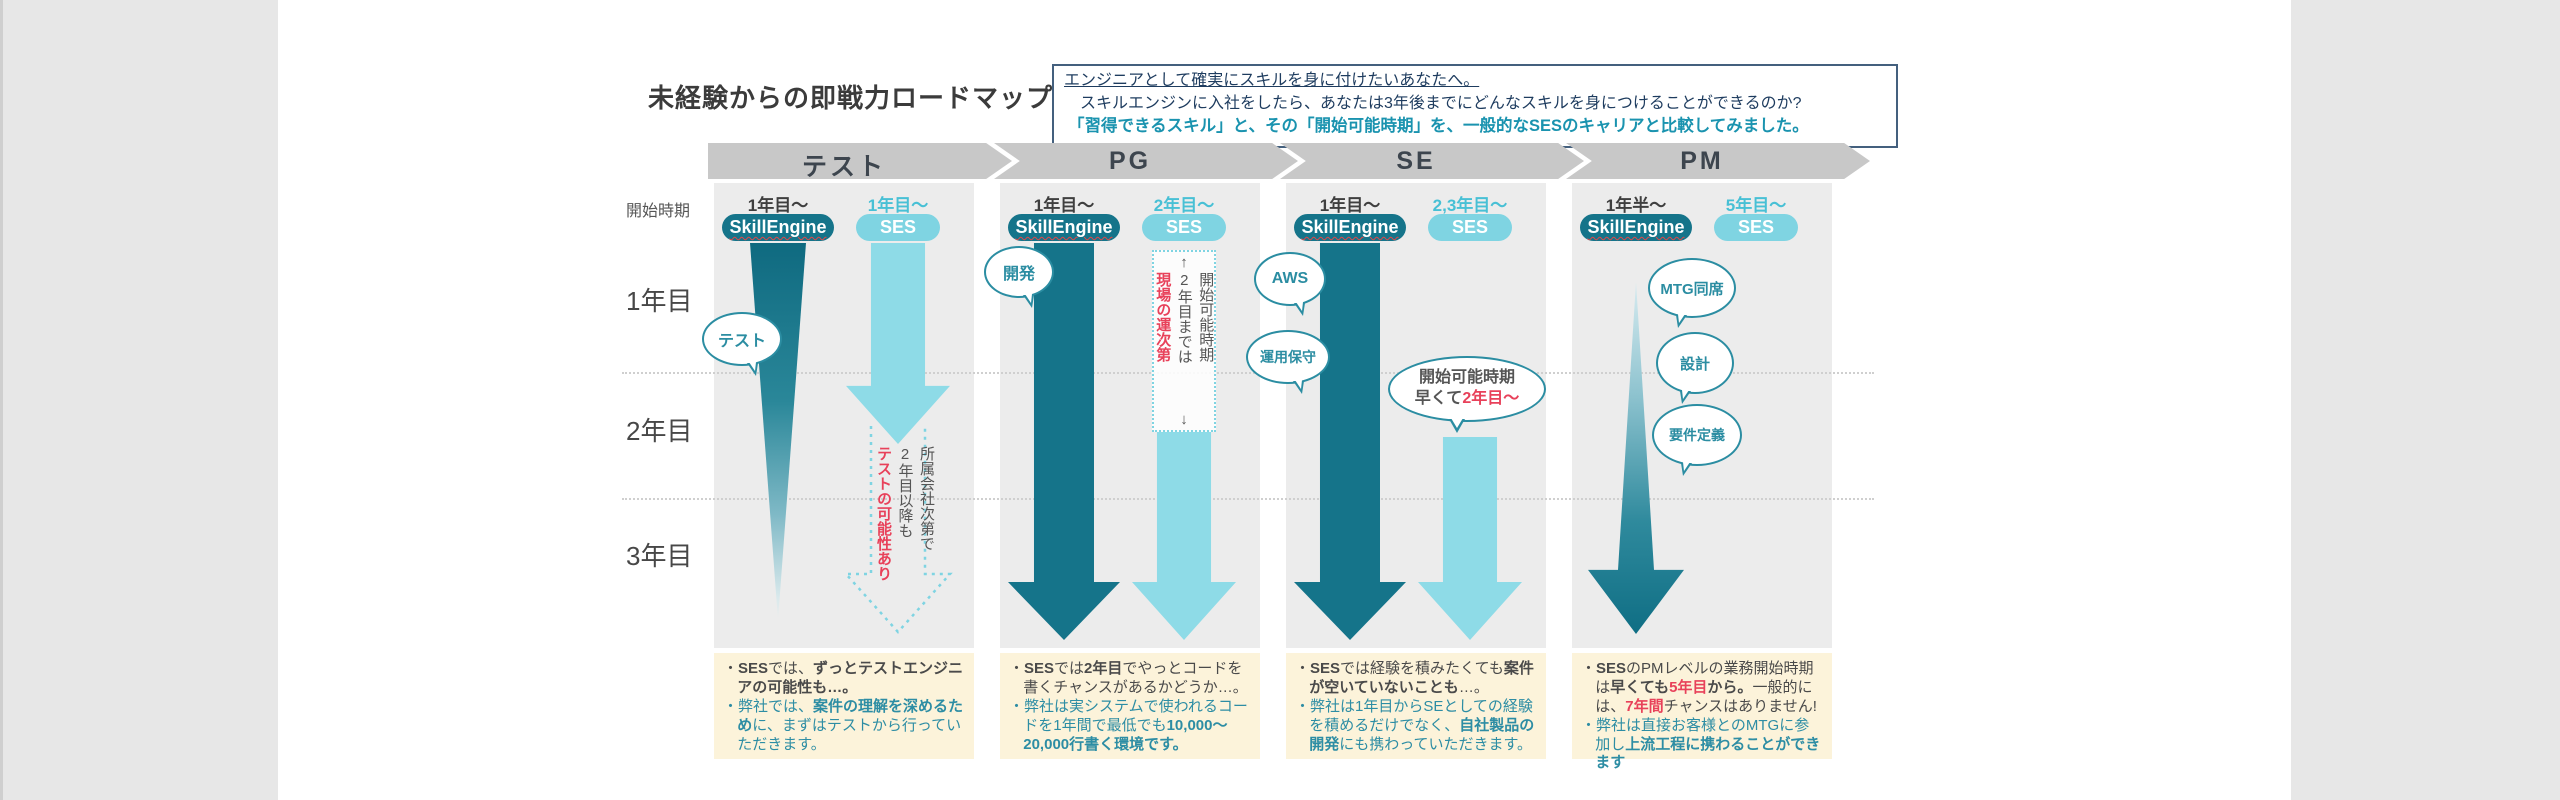 This screenshot has width=2560, height=800. I want to click on ses-pending-box-pg: ↑ 開始可能時期 2年目までは 現場の運次第 ↓, so click(1184, 341).